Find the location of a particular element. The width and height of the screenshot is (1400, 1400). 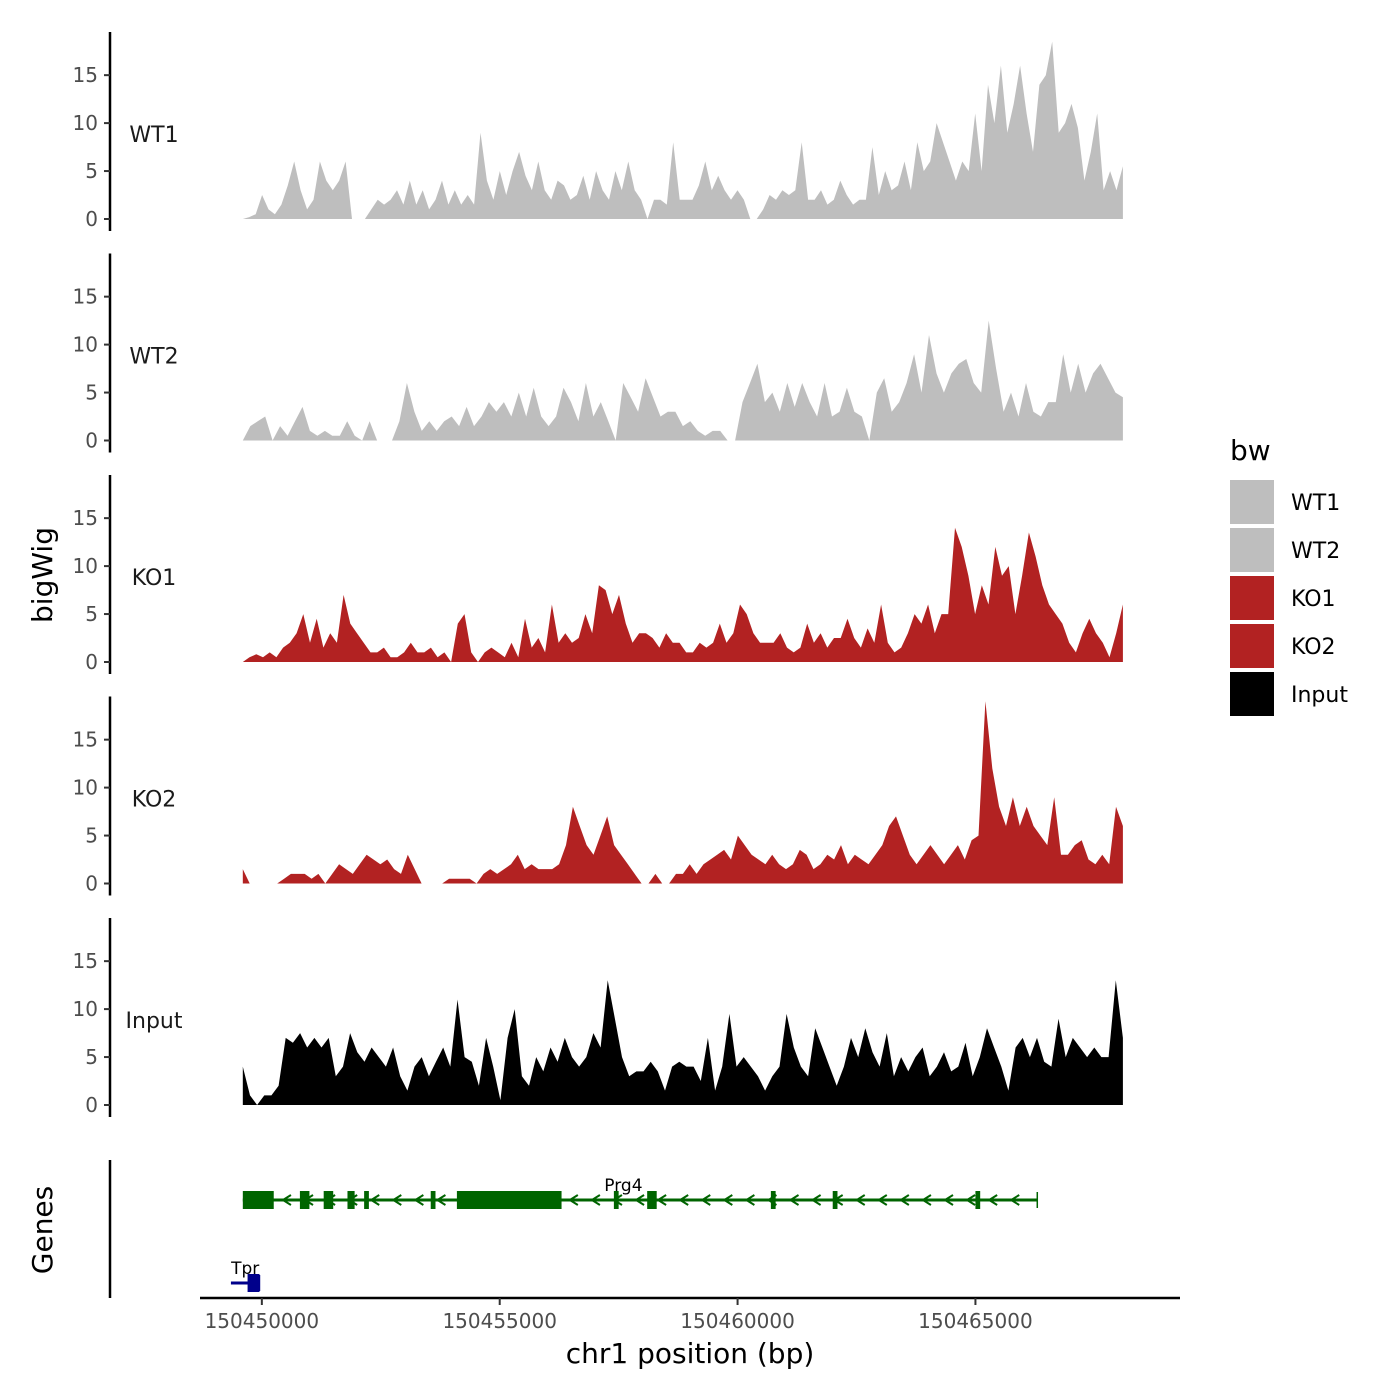

track-panel-input: 0 5 10 15 Input is located at coordinates (598, 1017).